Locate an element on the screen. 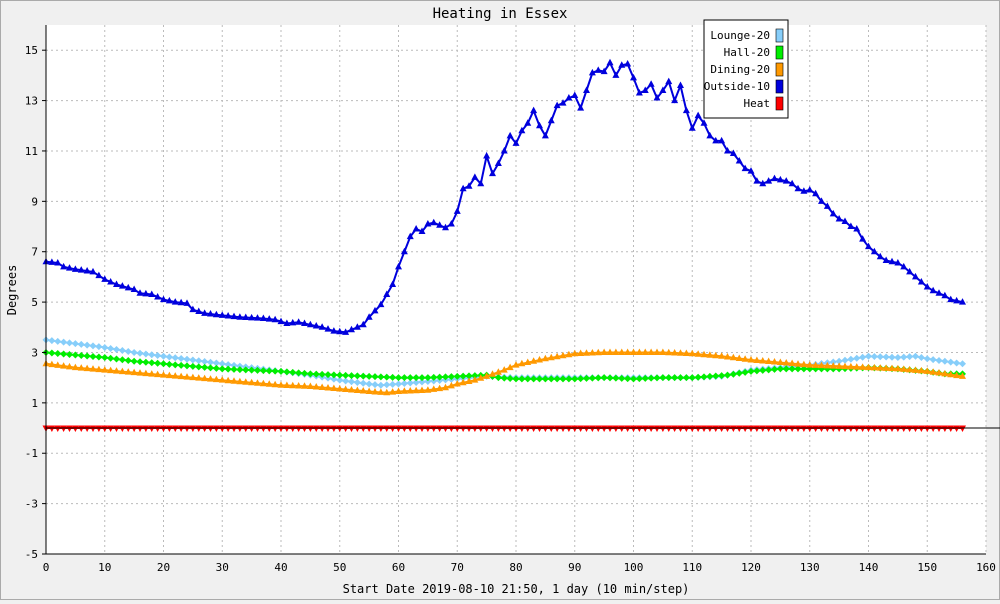 The height and width of the screenshot is (604, 1000). x-tick-label: 0 is located at coordinates (46, 567).